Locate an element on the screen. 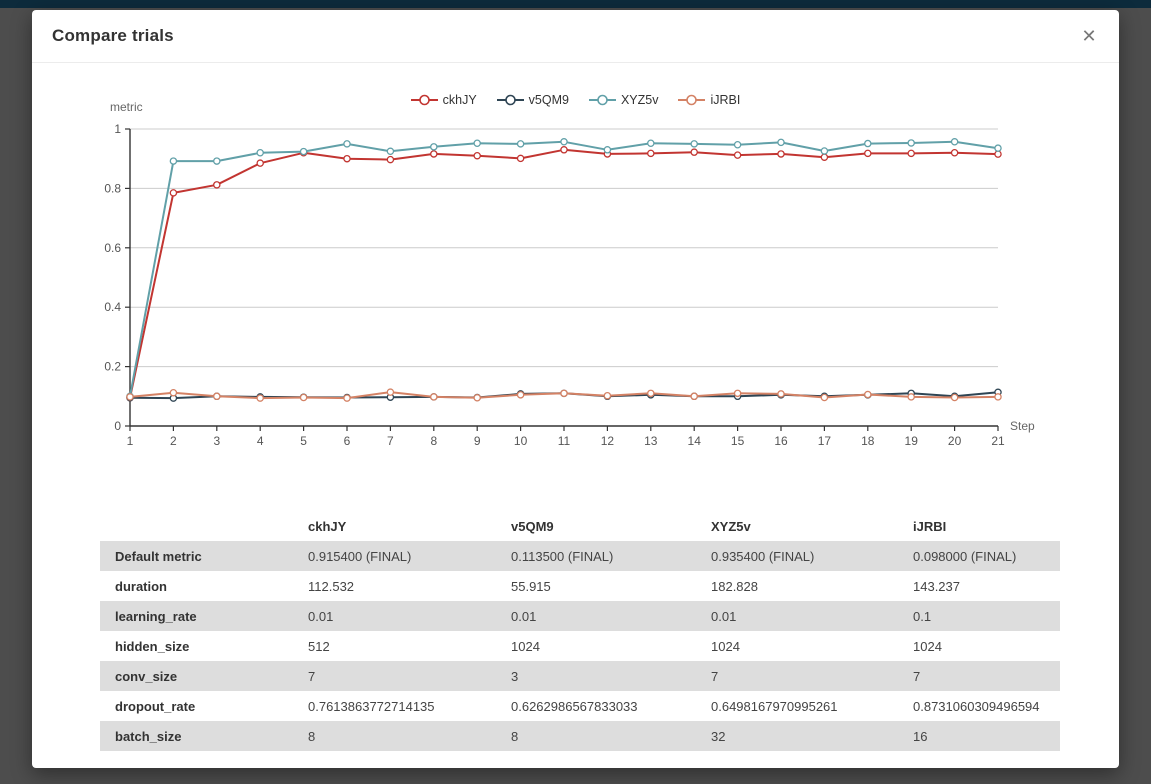 This screenshot has height=784, width=1151. cell-v5QM9: 0.6262986567833033 is located at coordinates (574, 706).